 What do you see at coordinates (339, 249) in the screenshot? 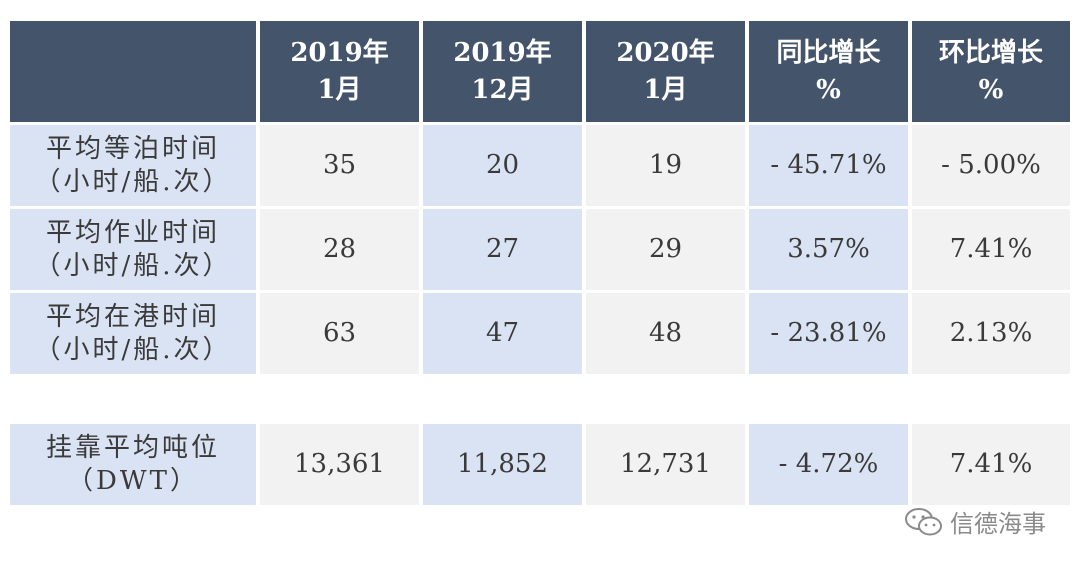
I see `table-cell: 28` at bounding box center [339, 249].